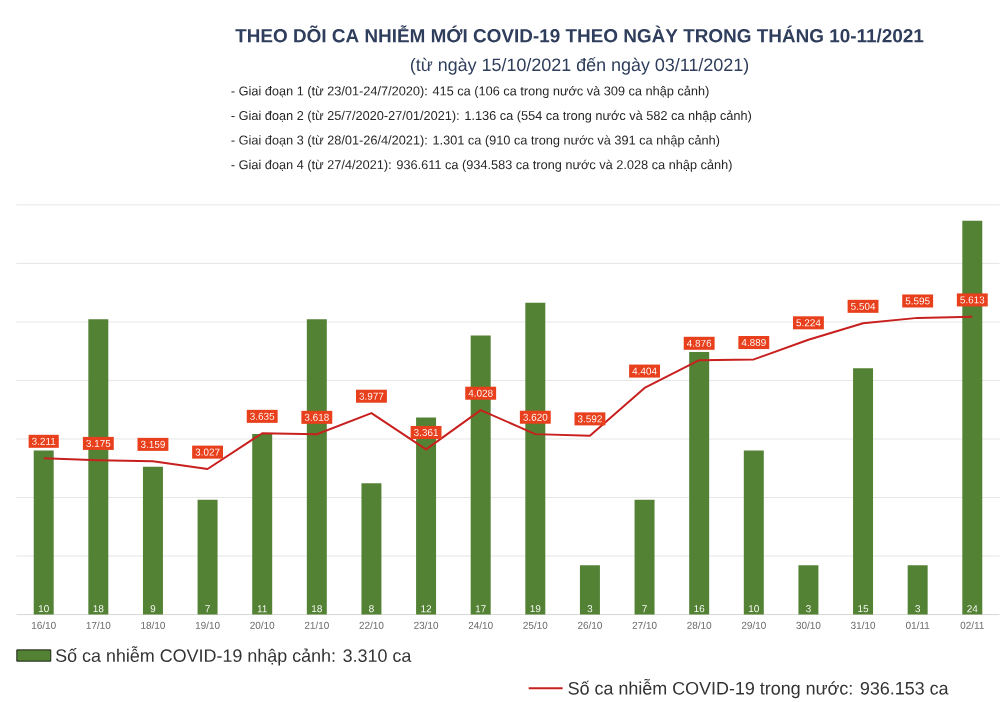 Image resolution: width=1000 pixels, height=702 pixels. I want to click on chart-title: THEO DÕI CA NHIỄM MỚI COVID-19 THEO NGÀY TRONG THÁNG 10-11/2021, so click(579, 34).